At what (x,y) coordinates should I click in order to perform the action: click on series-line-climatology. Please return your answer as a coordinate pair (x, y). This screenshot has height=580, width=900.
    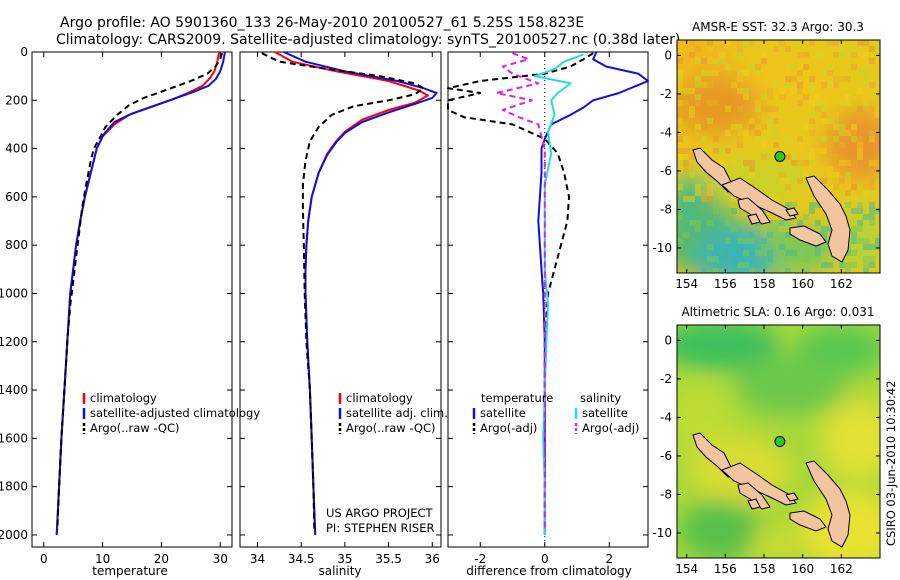
    Looking at the image, I should click on (351, 293).